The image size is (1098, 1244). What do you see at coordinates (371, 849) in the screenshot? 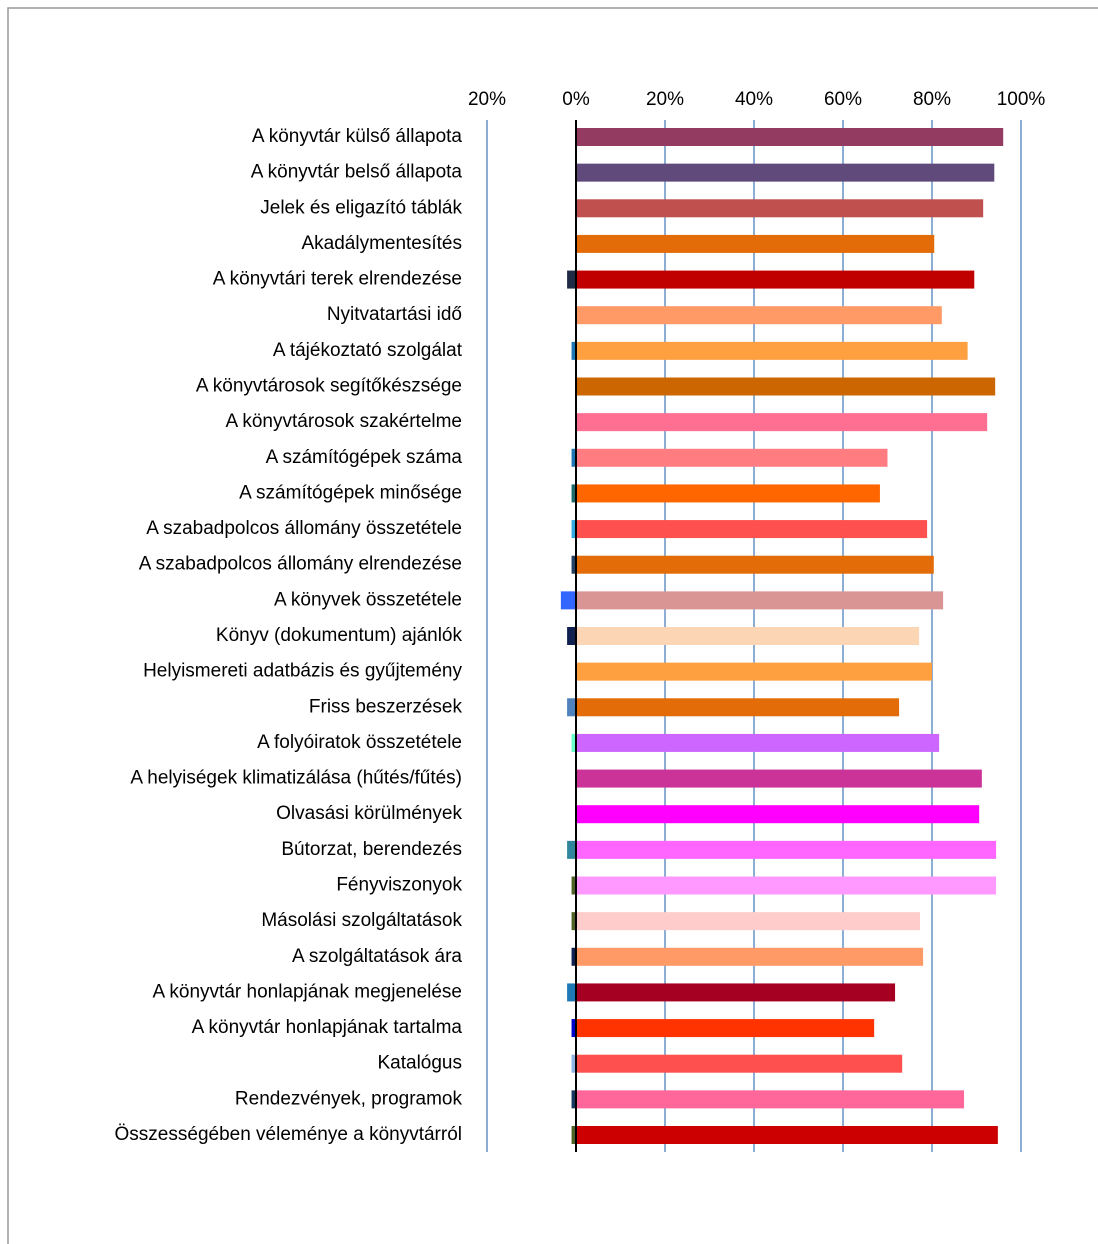
I see `category-label: Bútorzat, berendezés` at bounding box center [371, 849].